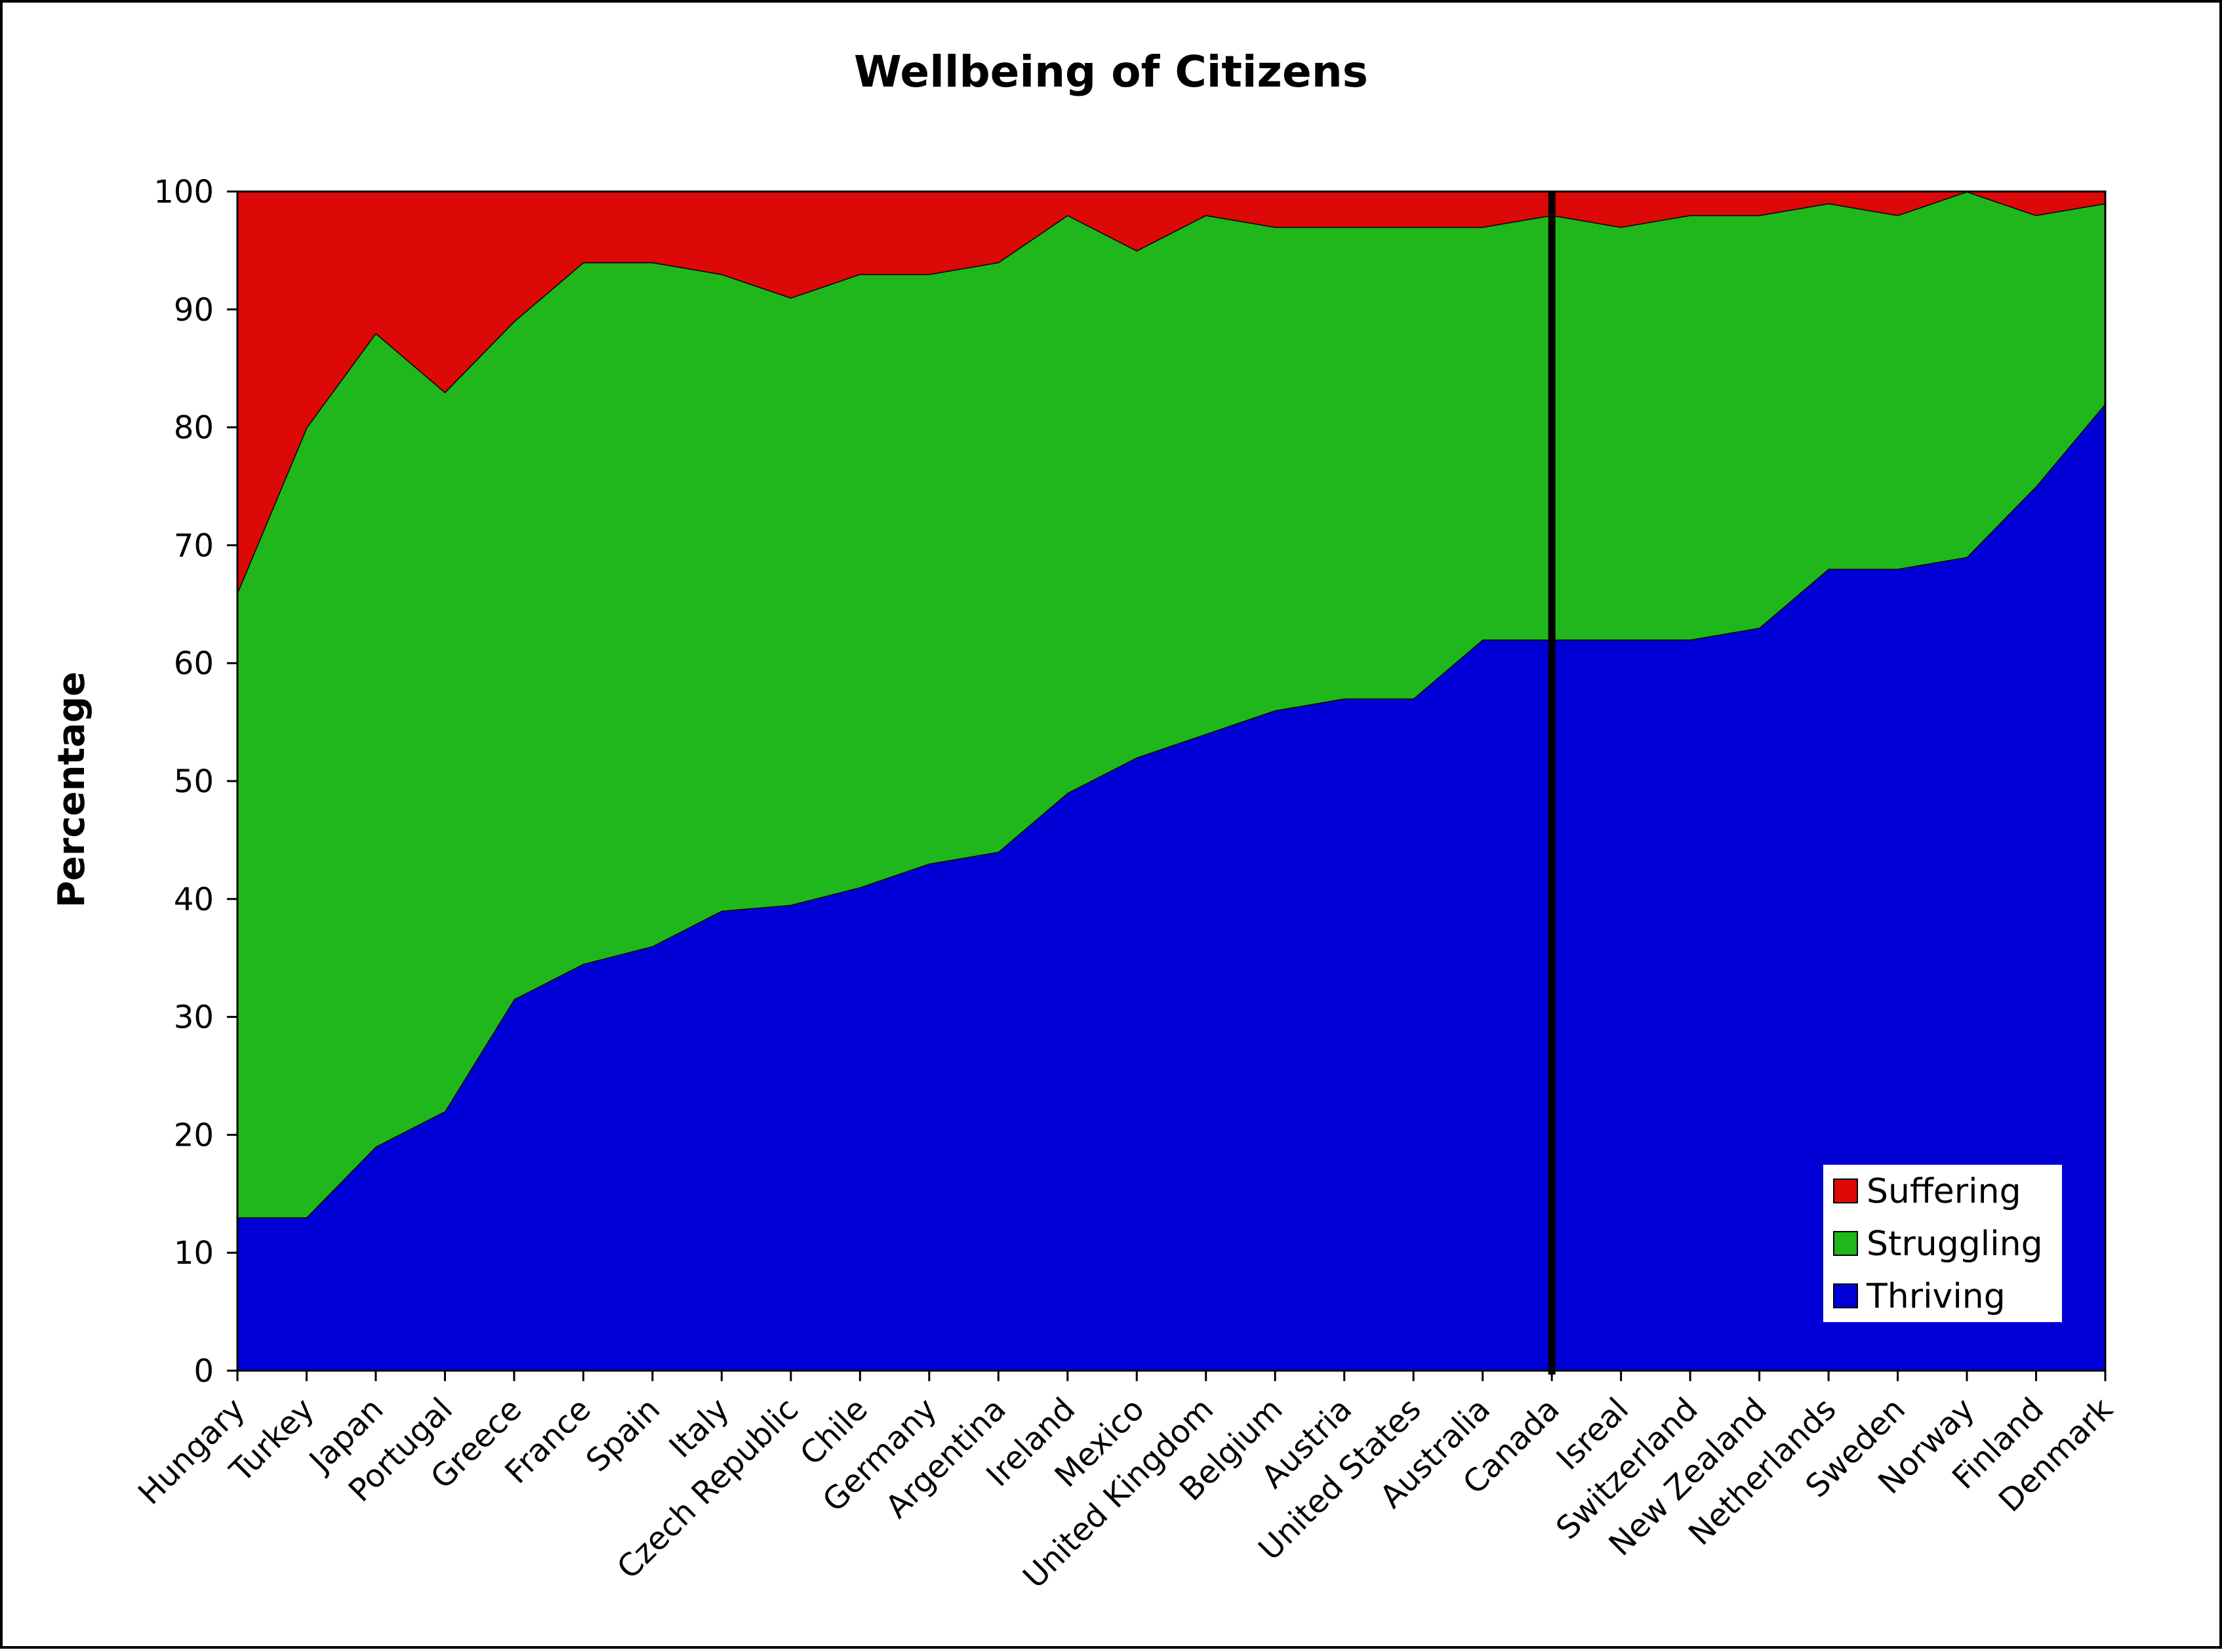 The width and height of the screenshot is (2222, 1652). I want to click on legend-box, so click(1943, 1244).